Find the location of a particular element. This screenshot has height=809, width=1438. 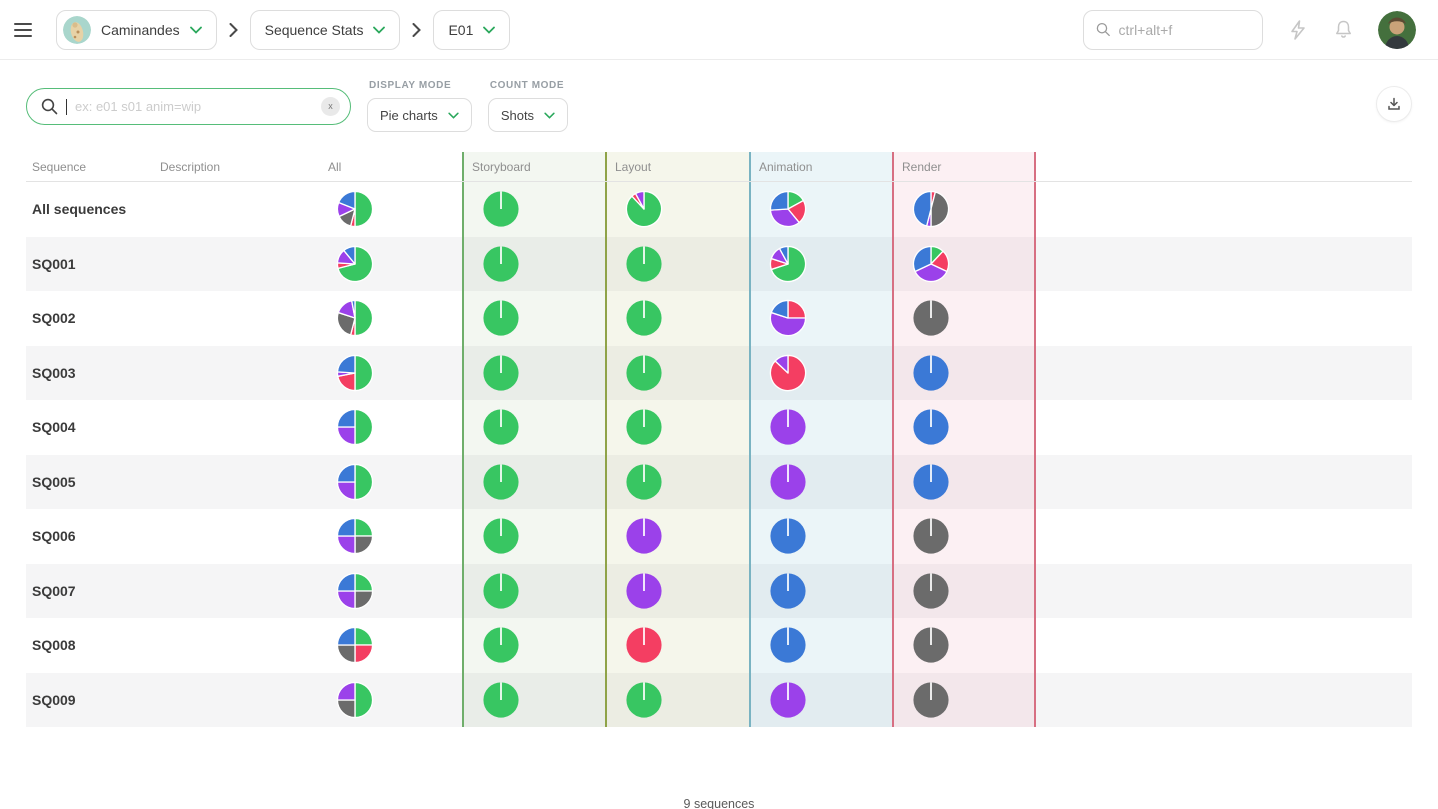

display-mode-label: DISPLAY MODE is located at coordinates (410, 85).